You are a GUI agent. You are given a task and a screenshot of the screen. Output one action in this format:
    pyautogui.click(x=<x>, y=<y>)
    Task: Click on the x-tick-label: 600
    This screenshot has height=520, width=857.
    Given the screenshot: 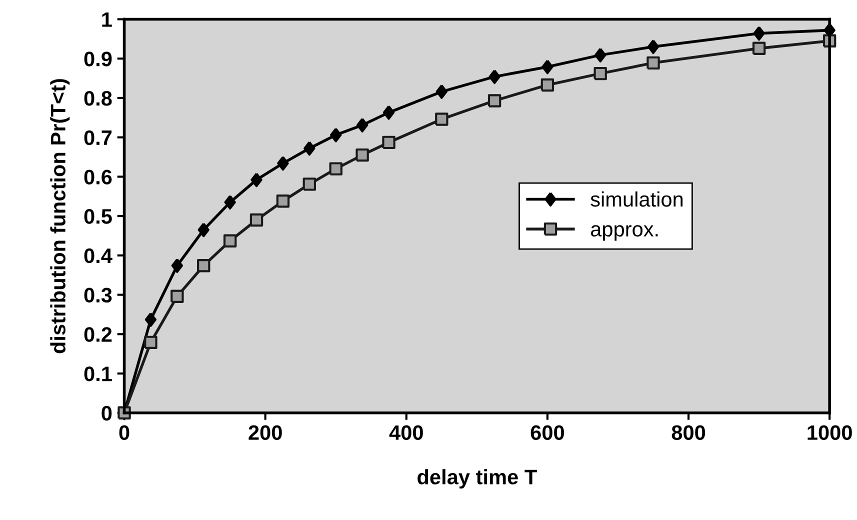 What is the action you would take?
    pyautogui.click(x=547, y=432)
    